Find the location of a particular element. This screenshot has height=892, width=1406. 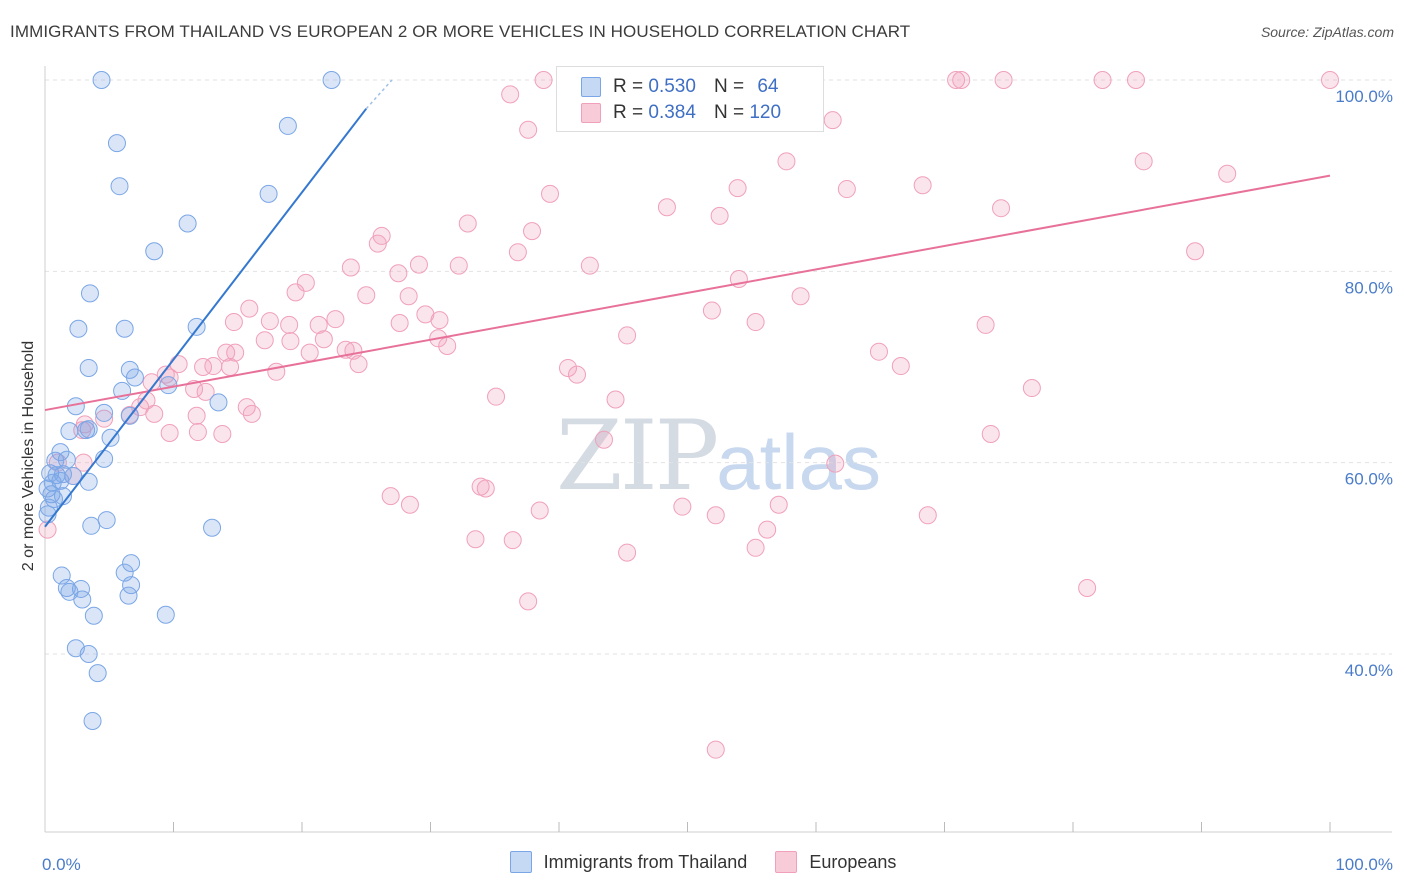

watermark-zip: ZIP is located at coordinates (637, 456).